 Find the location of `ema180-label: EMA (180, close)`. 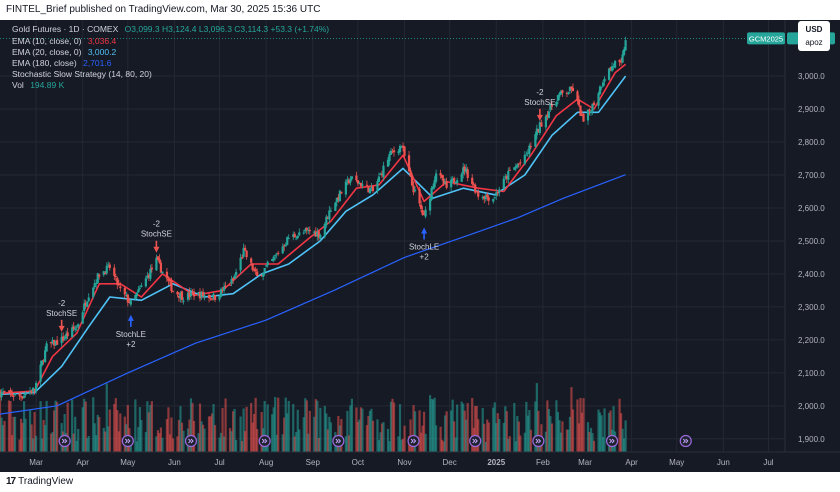

ema180-label: EMA (180, close) is located at coordinates (44, 63).